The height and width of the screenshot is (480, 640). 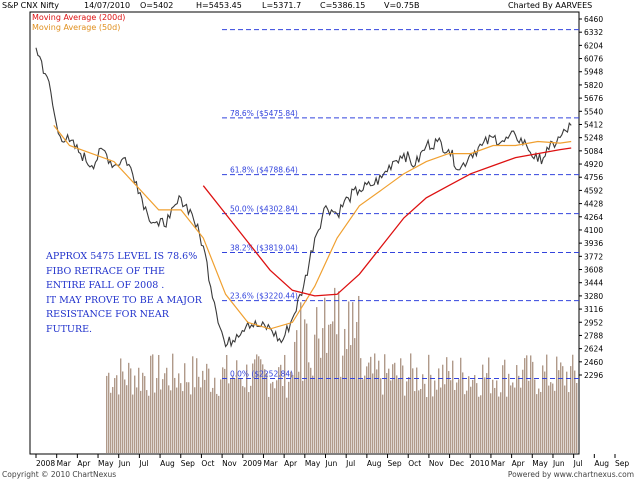 I want to click on fib-label: 0.0% ($2252.84), so click(x=261, y=373).